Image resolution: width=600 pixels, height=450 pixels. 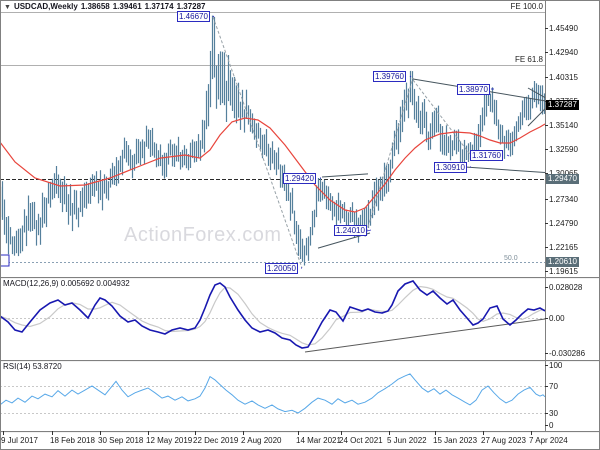 What do you see at coordinates (563, 173) in the screenshot?
I see `y-axis-label: 1.30065` at bounding box center [563, 173].